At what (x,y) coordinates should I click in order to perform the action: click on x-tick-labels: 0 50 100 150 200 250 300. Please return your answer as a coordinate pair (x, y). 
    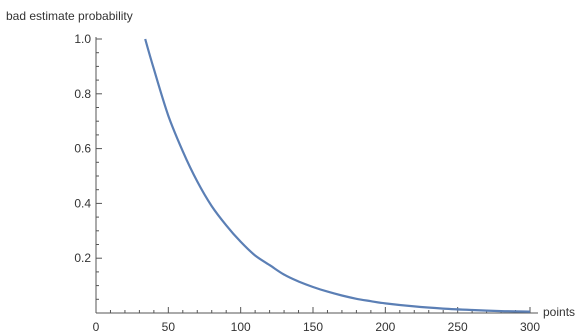
    Looking at the image, I should click on (317, 327).